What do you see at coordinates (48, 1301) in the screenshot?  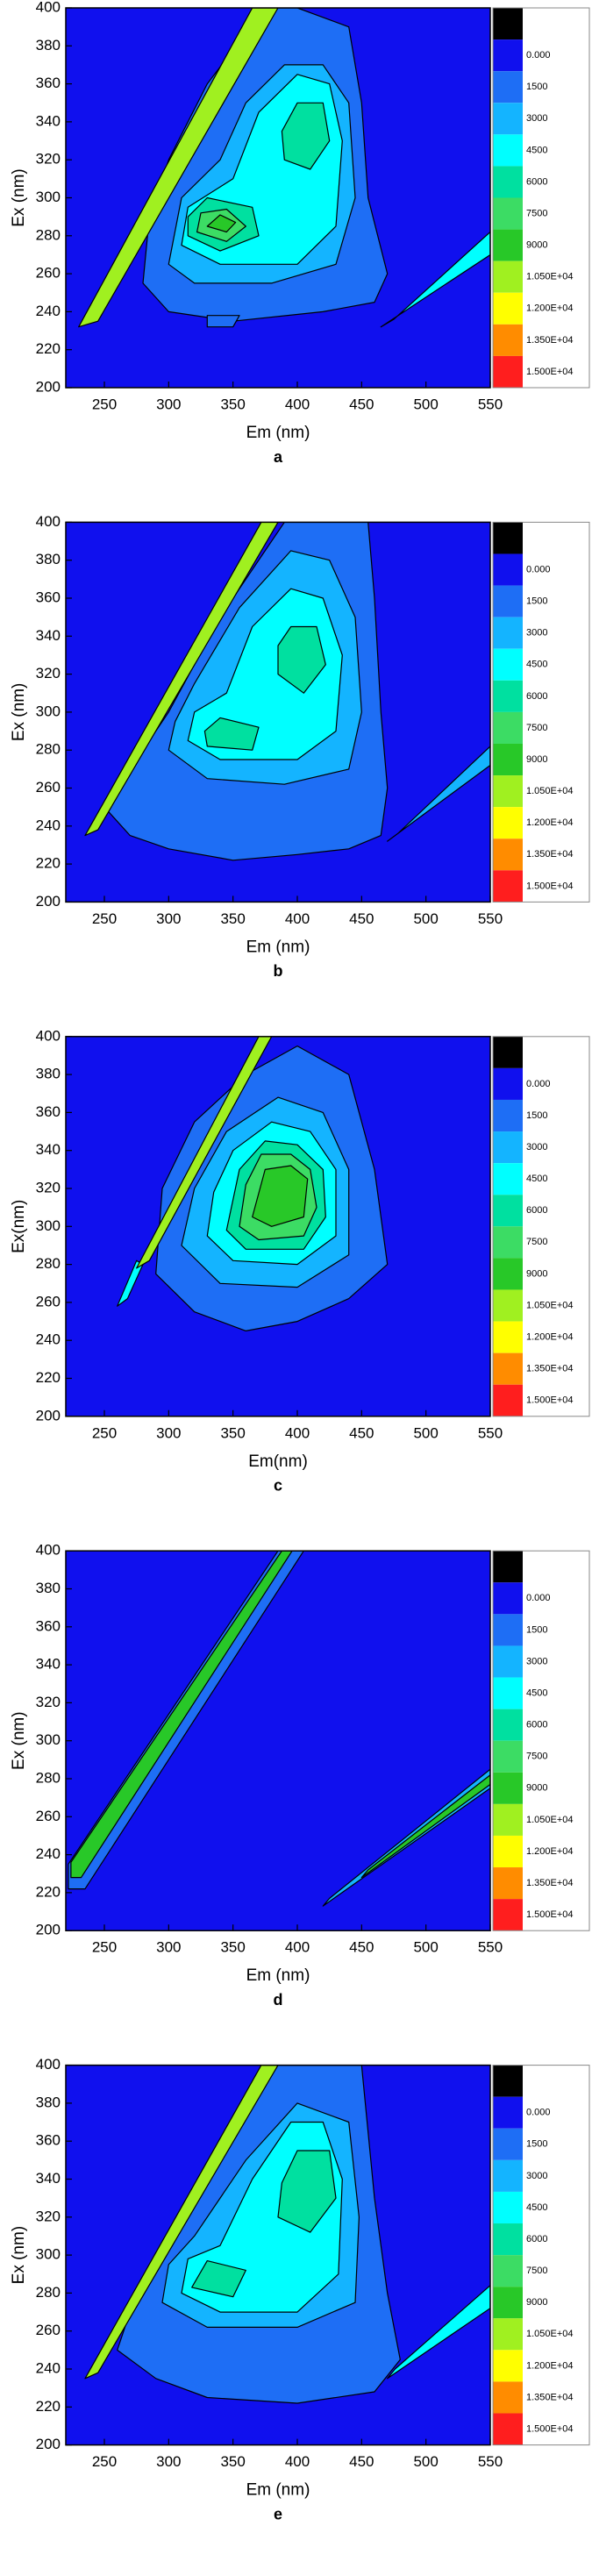 I see `y-tick-label: 260` at bounding box center [48, 1301].